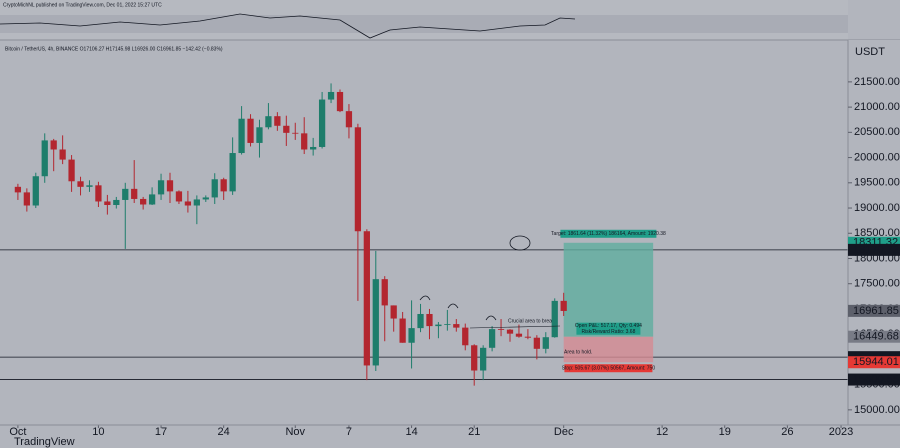  Describe the element at coordinates (876, 379) in the screenshot. I see `price-tag-label: 15600.55` at that location.